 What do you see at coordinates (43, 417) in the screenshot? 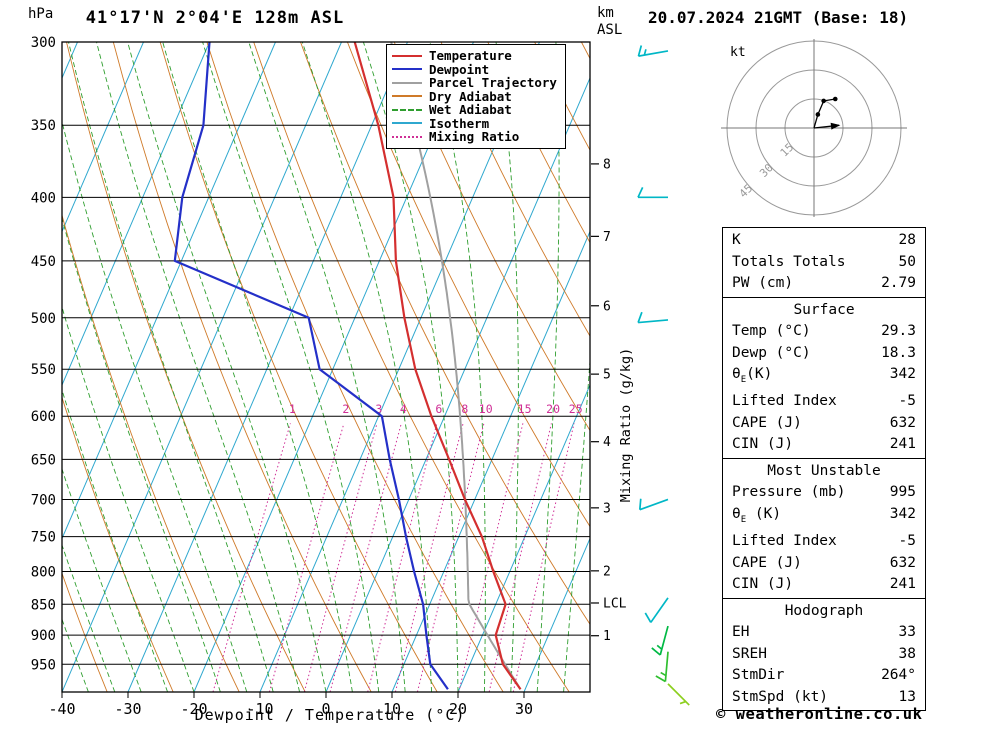
I see `svg-text: 600` at bounding box center [43, 417].